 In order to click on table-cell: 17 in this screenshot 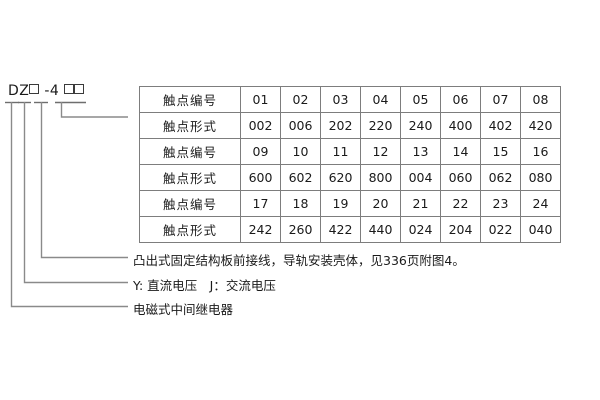, I will do `click(260, 203)`.